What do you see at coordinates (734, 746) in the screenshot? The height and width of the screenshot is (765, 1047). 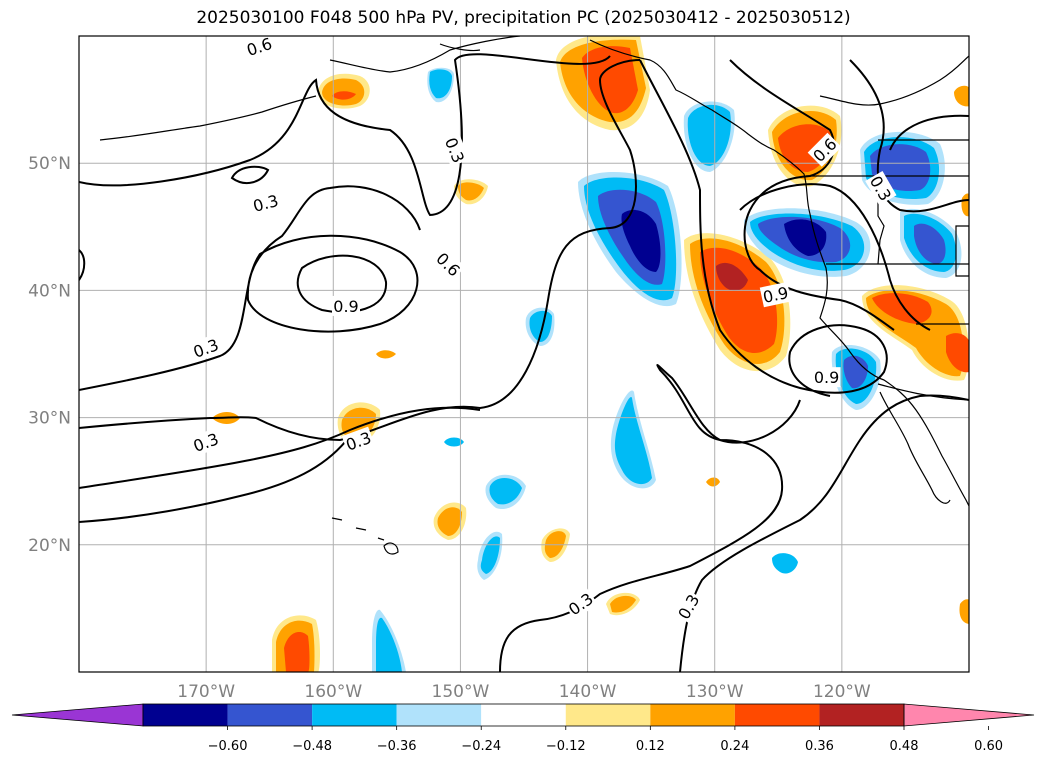 I see `colorbar-tick-label: 0.24` at bounding box center [734, 746].